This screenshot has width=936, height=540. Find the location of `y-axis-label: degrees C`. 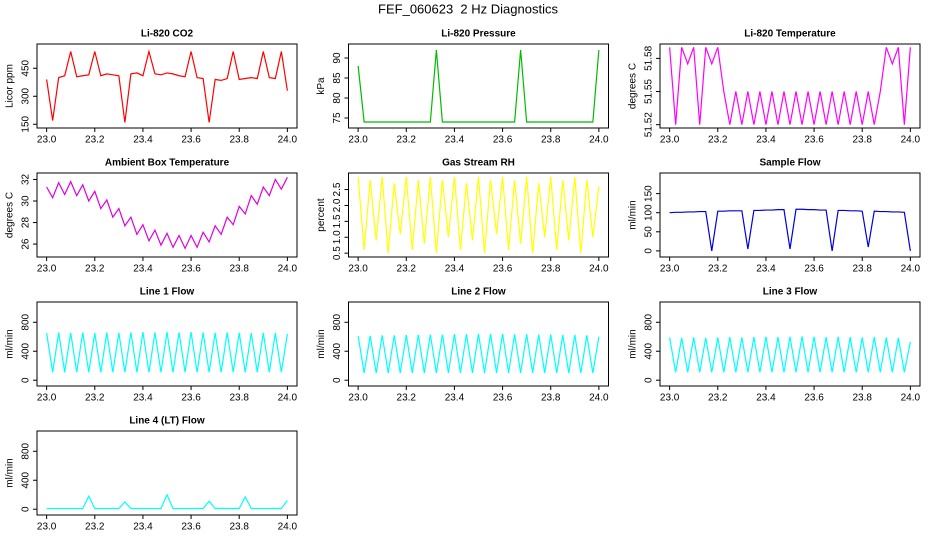

y-axis-label: degrees C is located at coordinates (10, 215).